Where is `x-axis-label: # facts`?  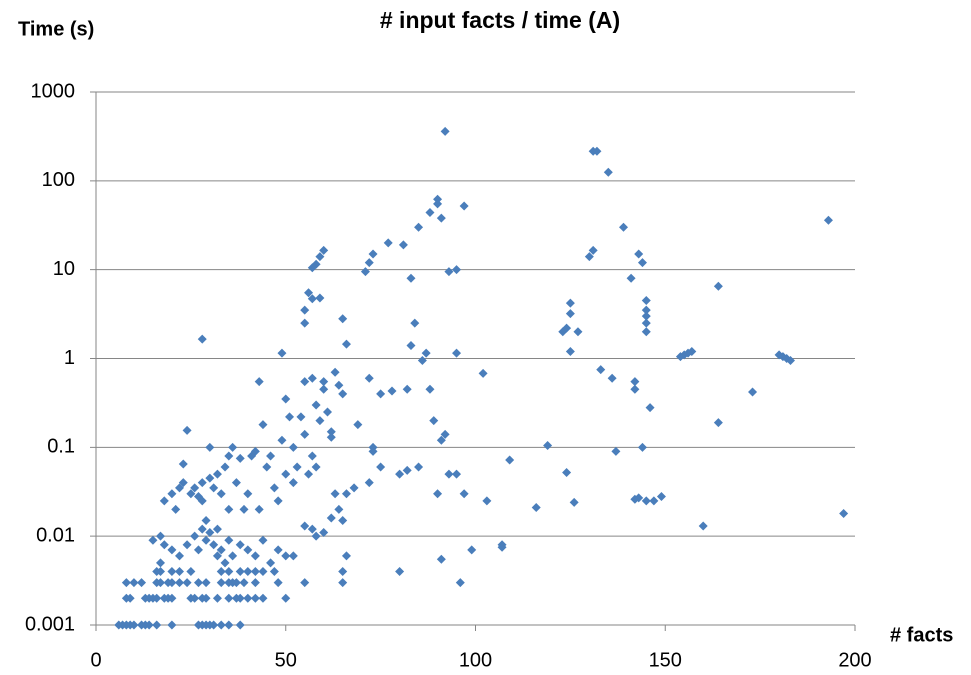 x-axis-label: # facts is located at coordinates (921, 635).